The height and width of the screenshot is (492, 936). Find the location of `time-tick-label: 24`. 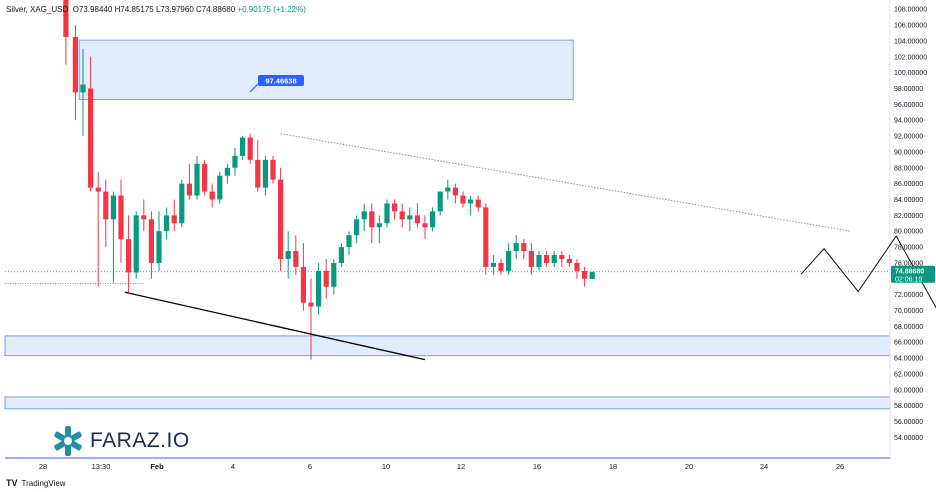

time-tick-label: 24 is located at coordinates (764, 466).